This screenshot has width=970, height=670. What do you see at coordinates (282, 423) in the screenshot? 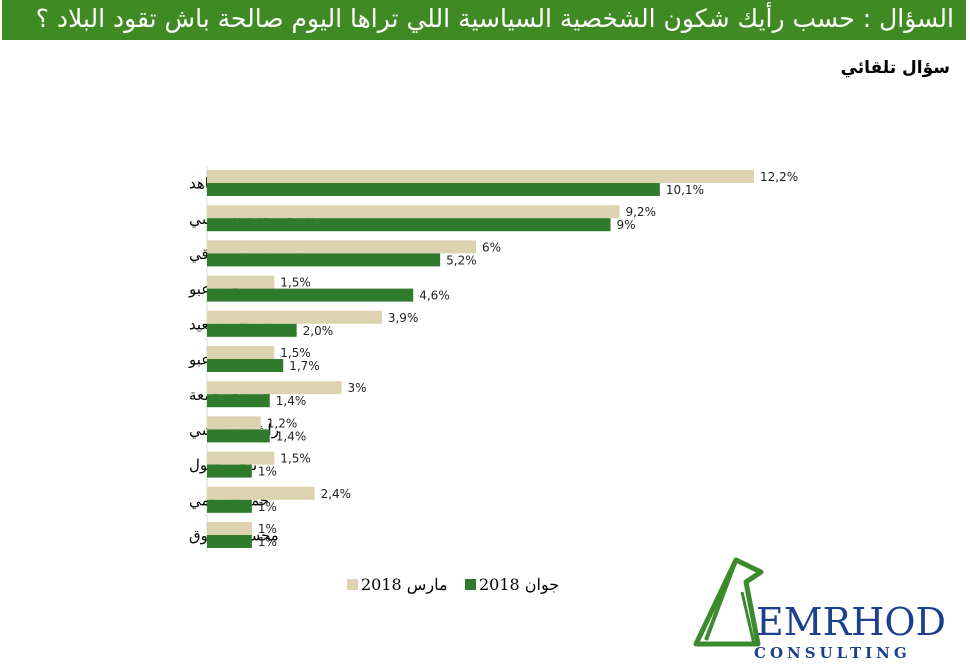
I see `data-label: 1,2%` at bounding box center [282, 423].